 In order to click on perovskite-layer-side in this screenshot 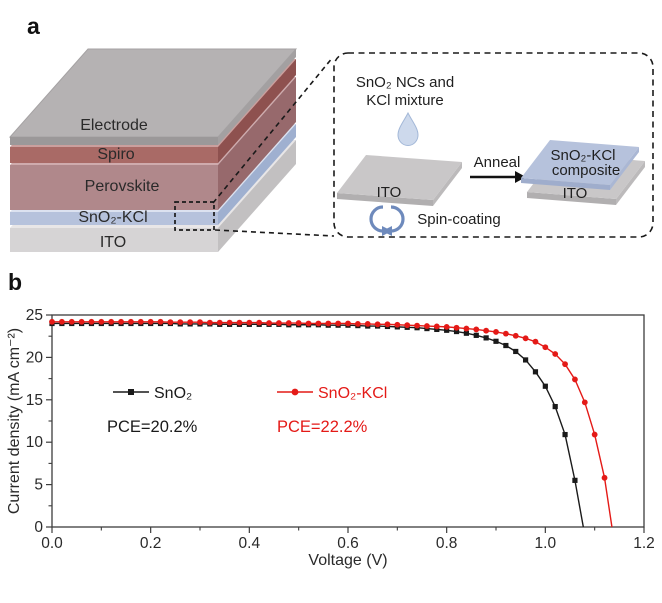, I will do `click(257, 143)`.